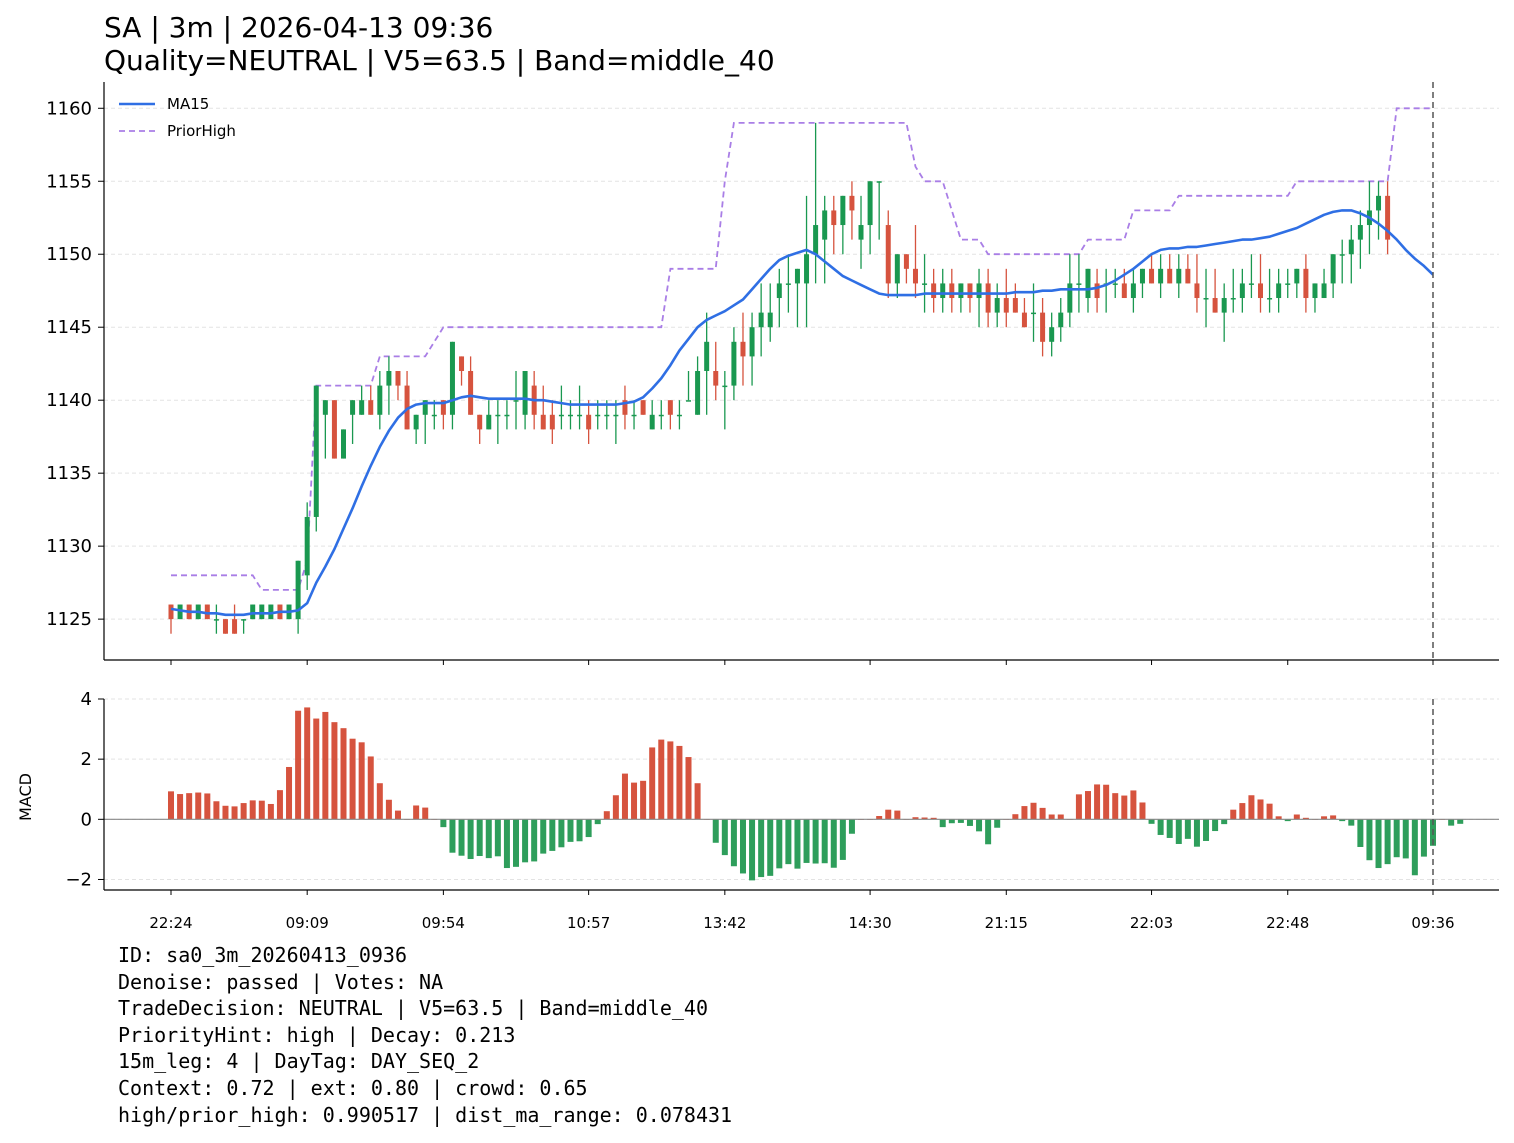 The height and width of the screenshot is (1143, 1514). What do you see at coordinates (69, 546) in the screenshot?
I see `price-y-tick-label: 1130` at bounding box center [69, 546].